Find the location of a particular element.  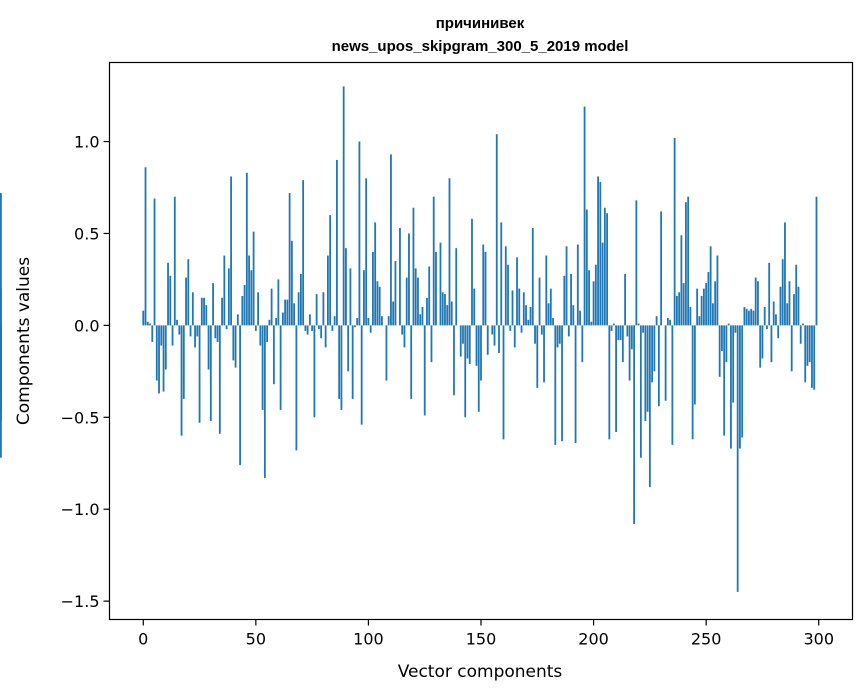

y-tick-label: 1.0 is located at coordinates (86, 142).